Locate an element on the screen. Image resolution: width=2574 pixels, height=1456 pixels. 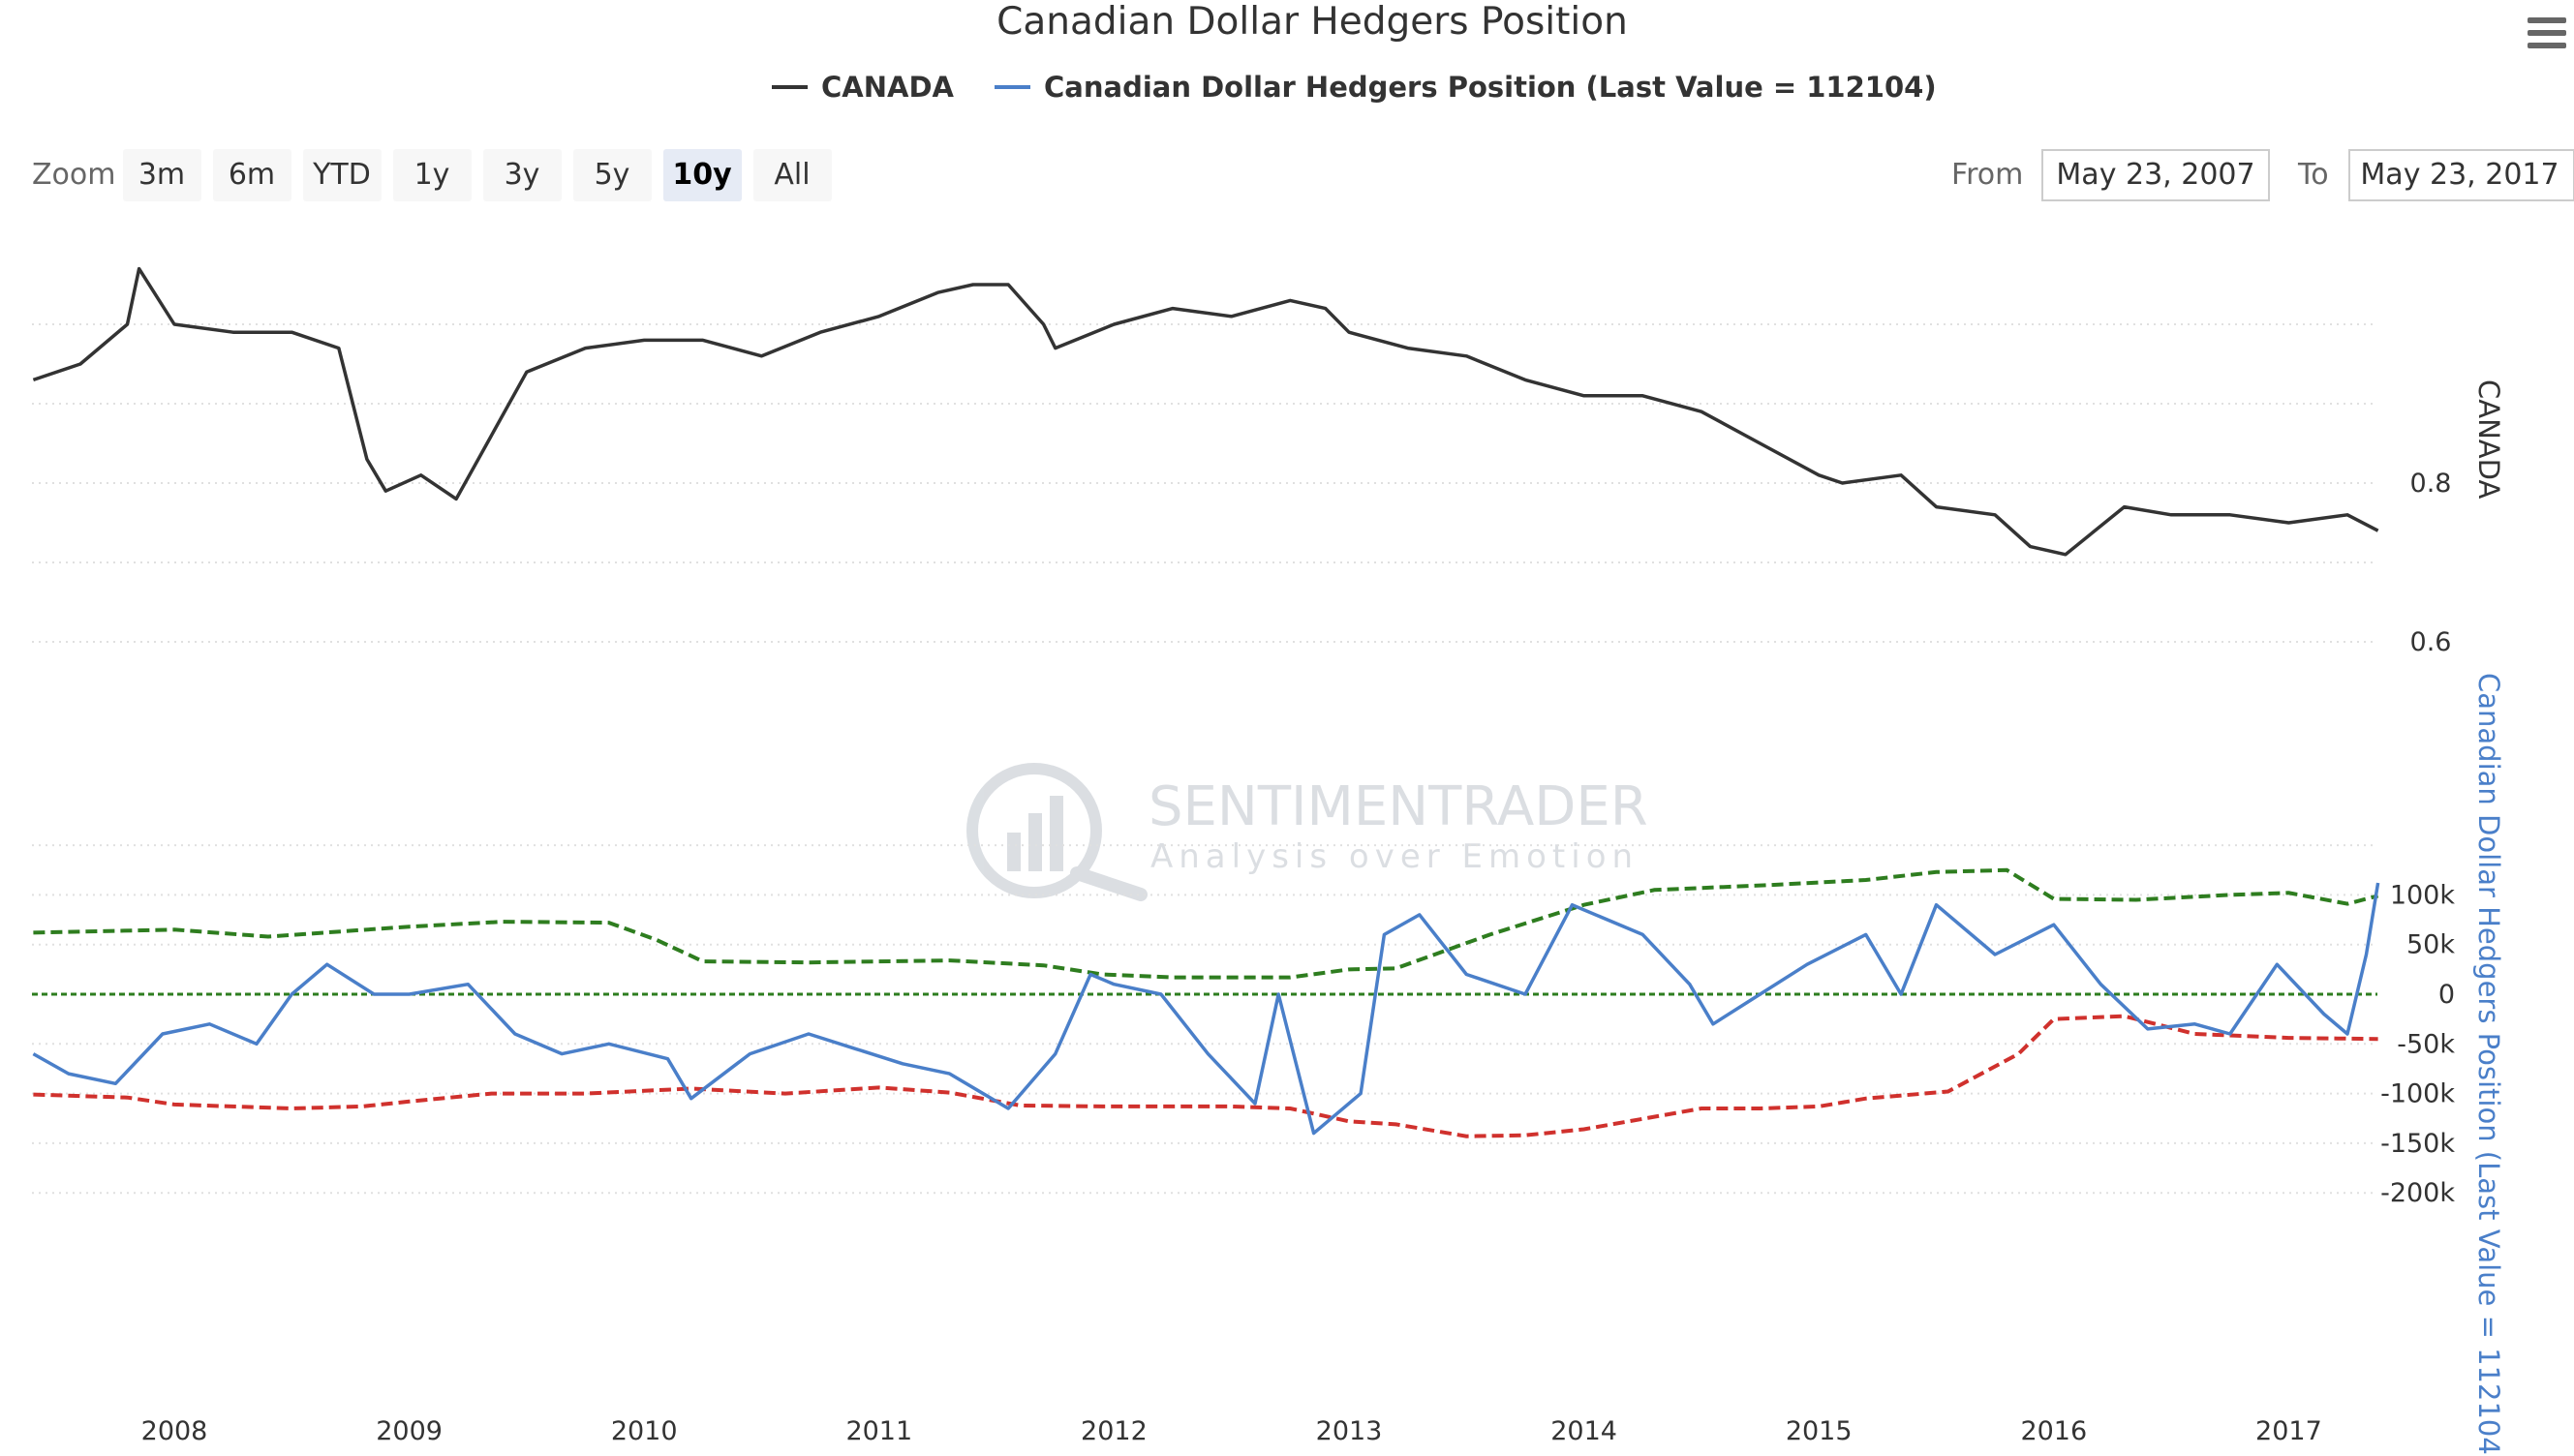
zoom-button-label: 3y is located at coordinates (523, 175).